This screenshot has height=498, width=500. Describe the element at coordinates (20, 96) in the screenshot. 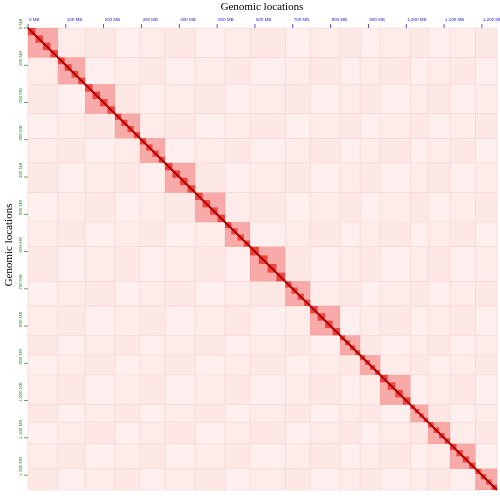

I see `y-tick-label: 200 MB` at that location.